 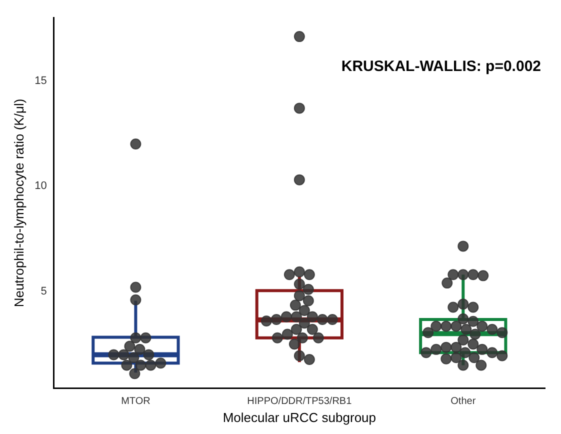 What do you see at coordinates (463, 402) in the screenshot?
I see `x-tick-label: Other` at bounding box center [463, 402].